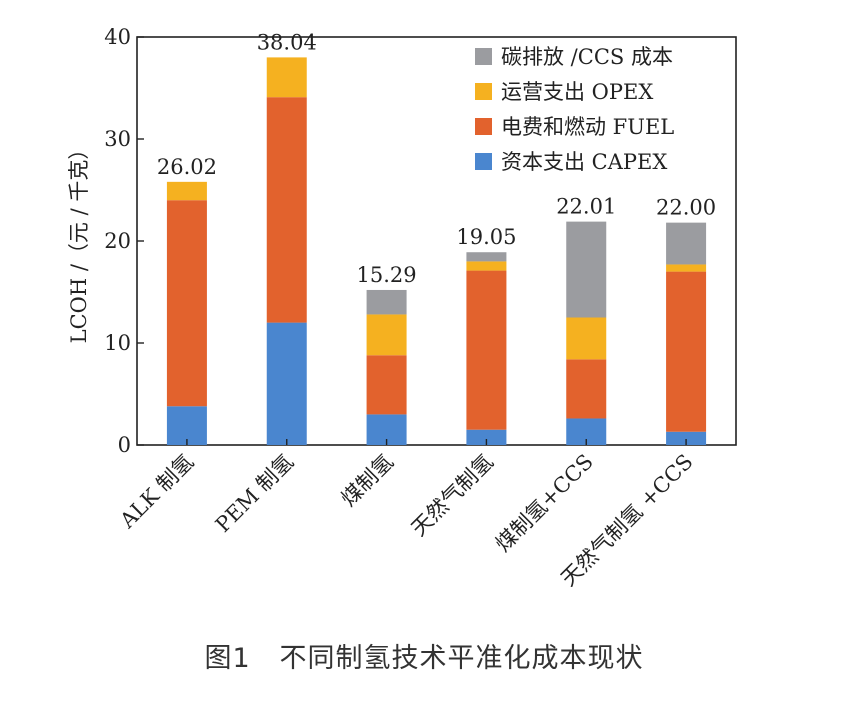  I want to click on y-tick-label: 30, so click(117, 139).